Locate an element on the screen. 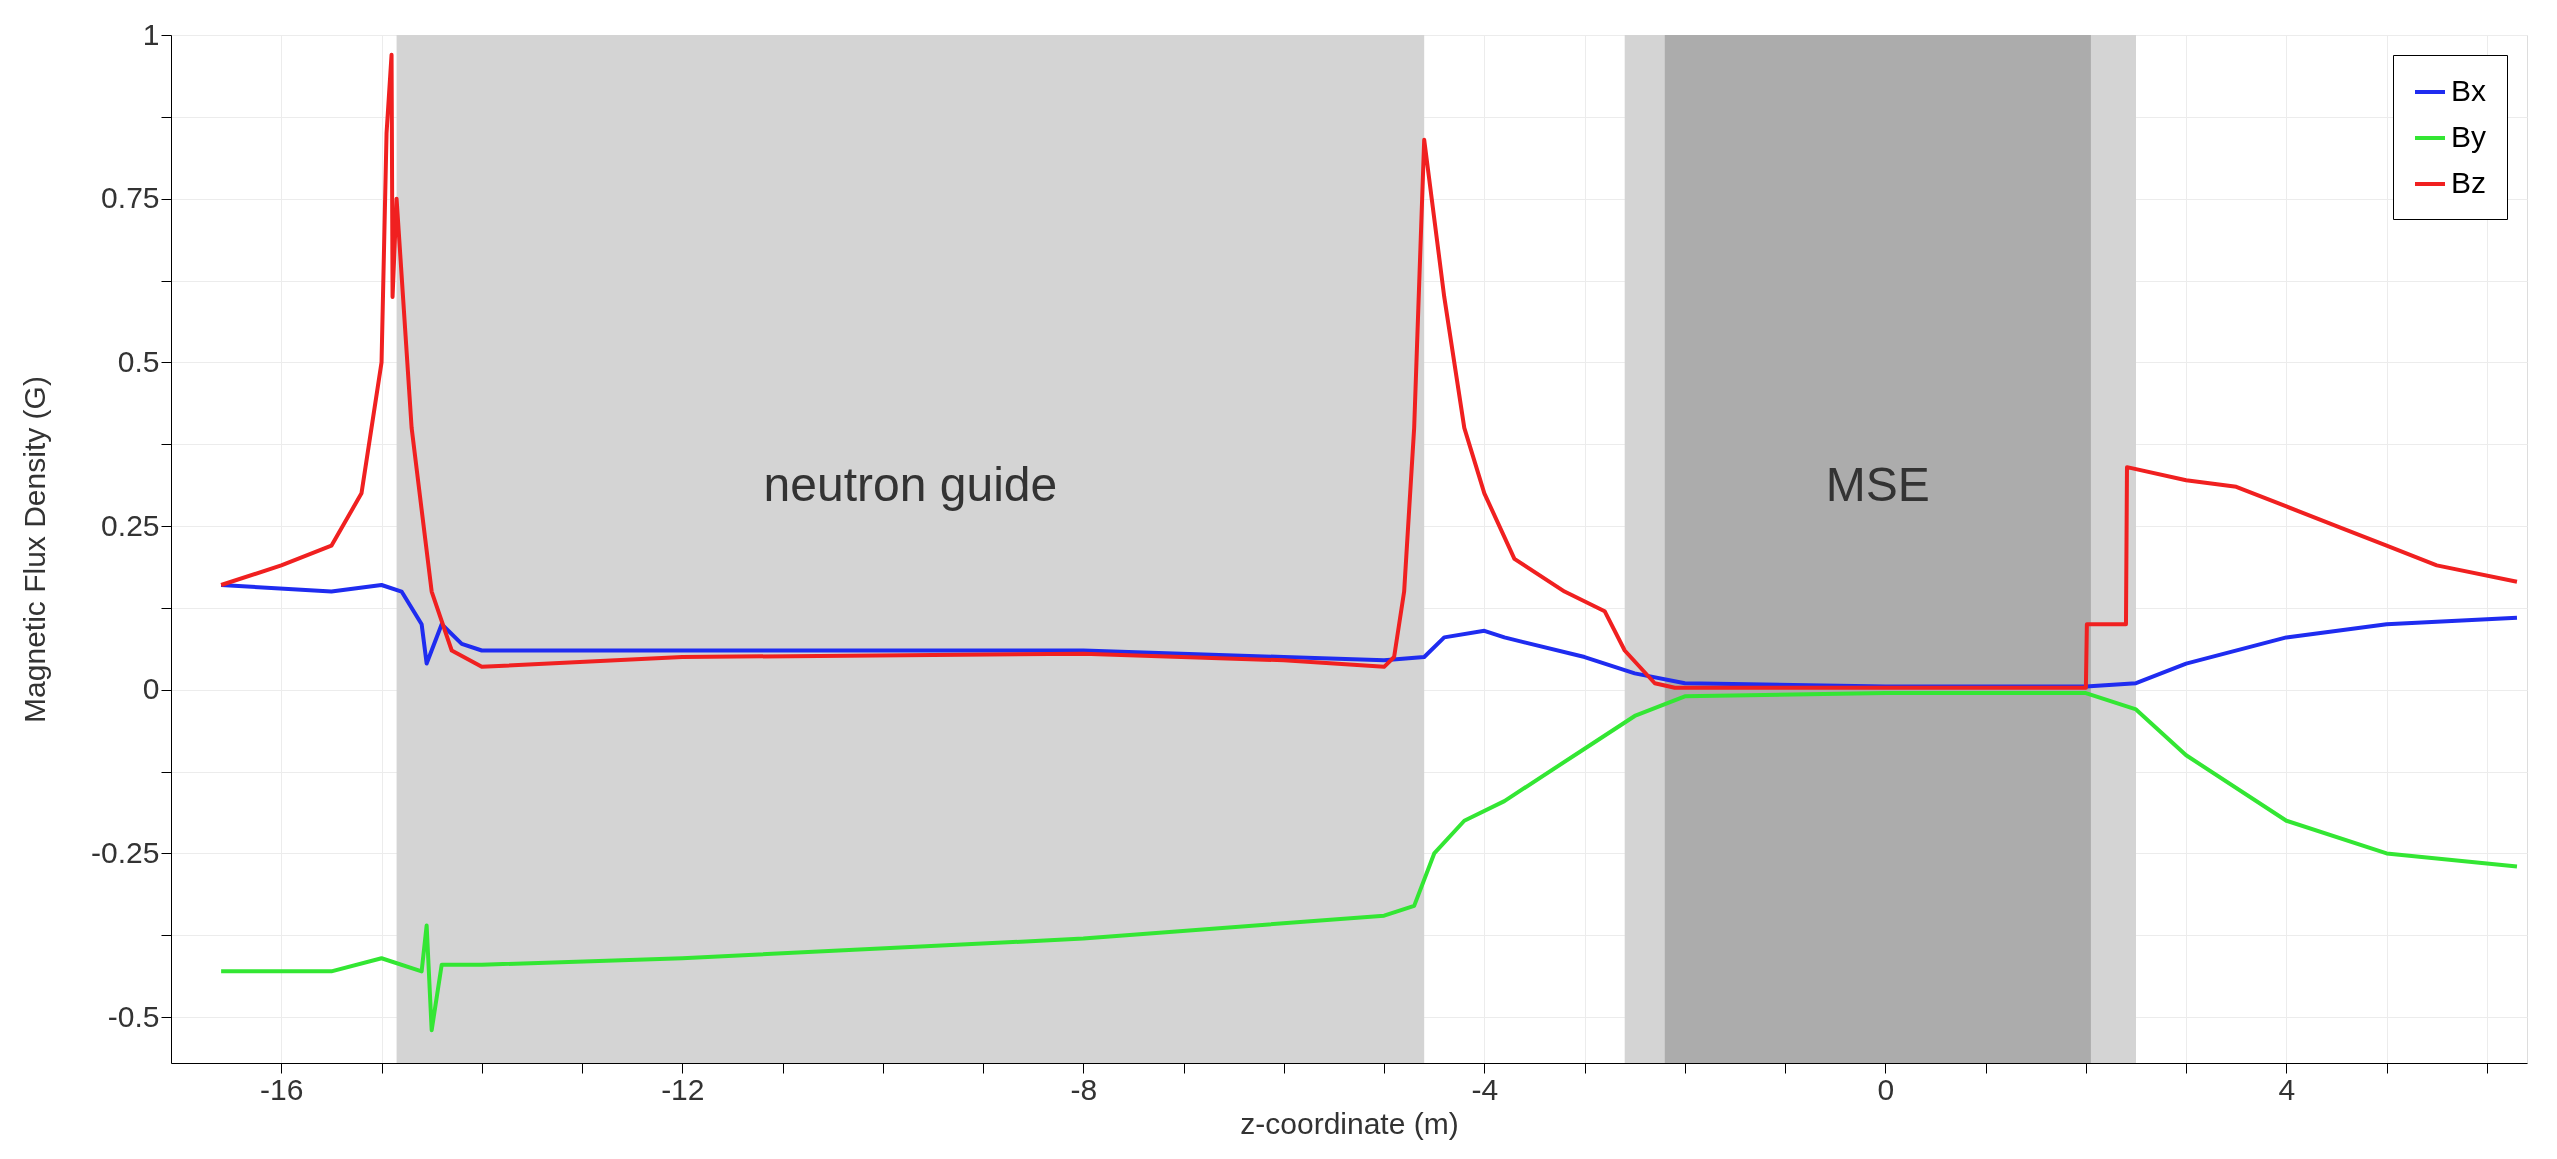 Image resolution: width=2557 pixels, height=1159 pixels. x-tick-label: -8 is located at coordinates (1084, 1089).